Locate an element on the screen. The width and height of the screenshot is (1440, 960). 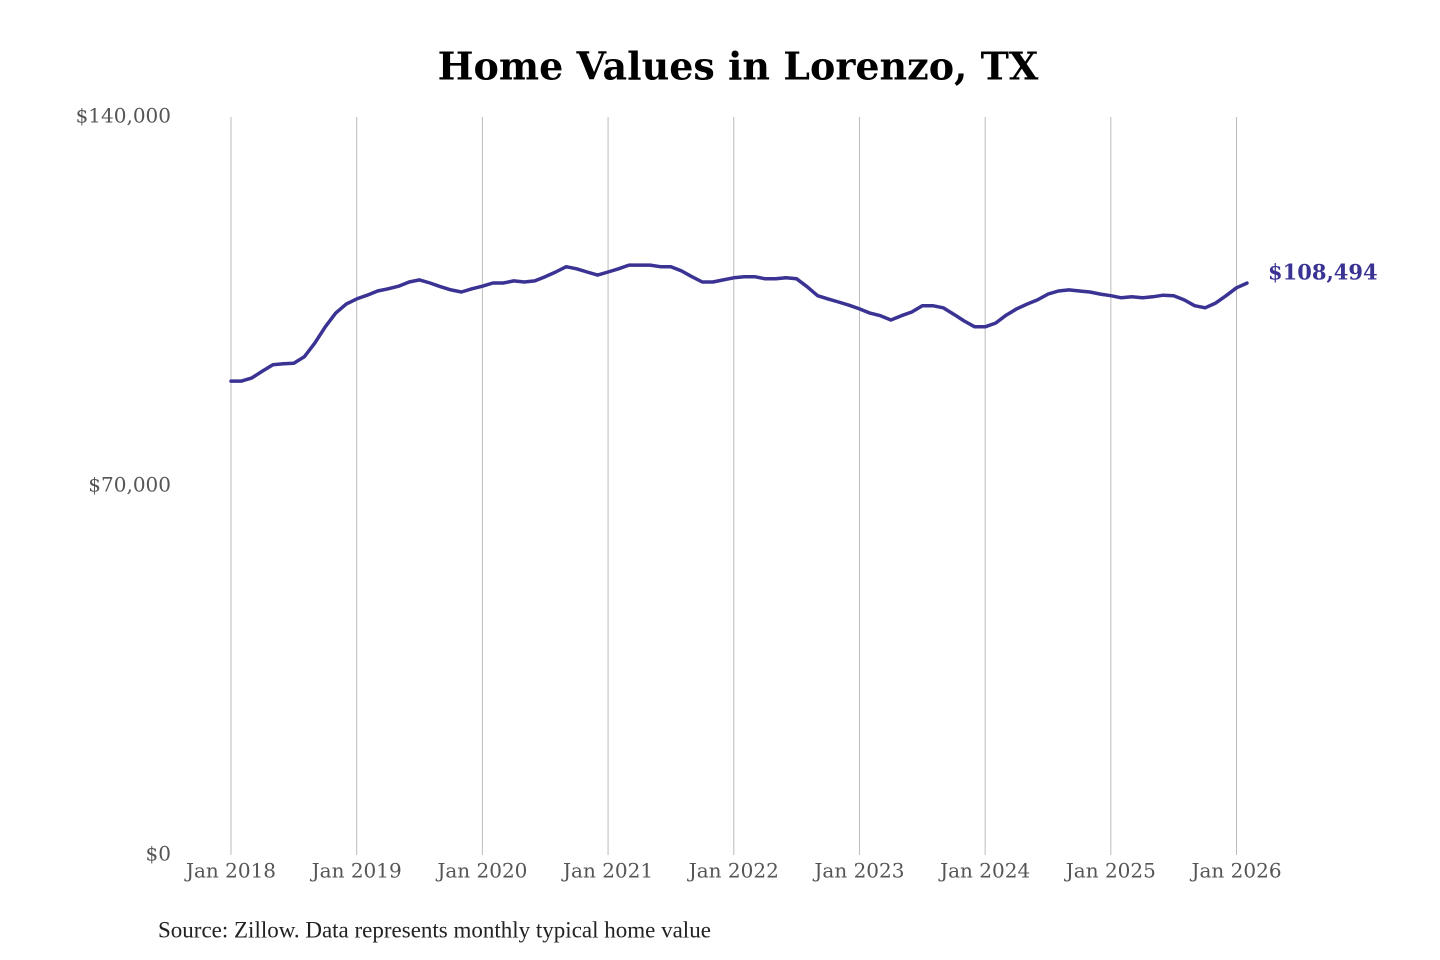
y-tick-label: $70,000 is located at coordinates (129, 485).